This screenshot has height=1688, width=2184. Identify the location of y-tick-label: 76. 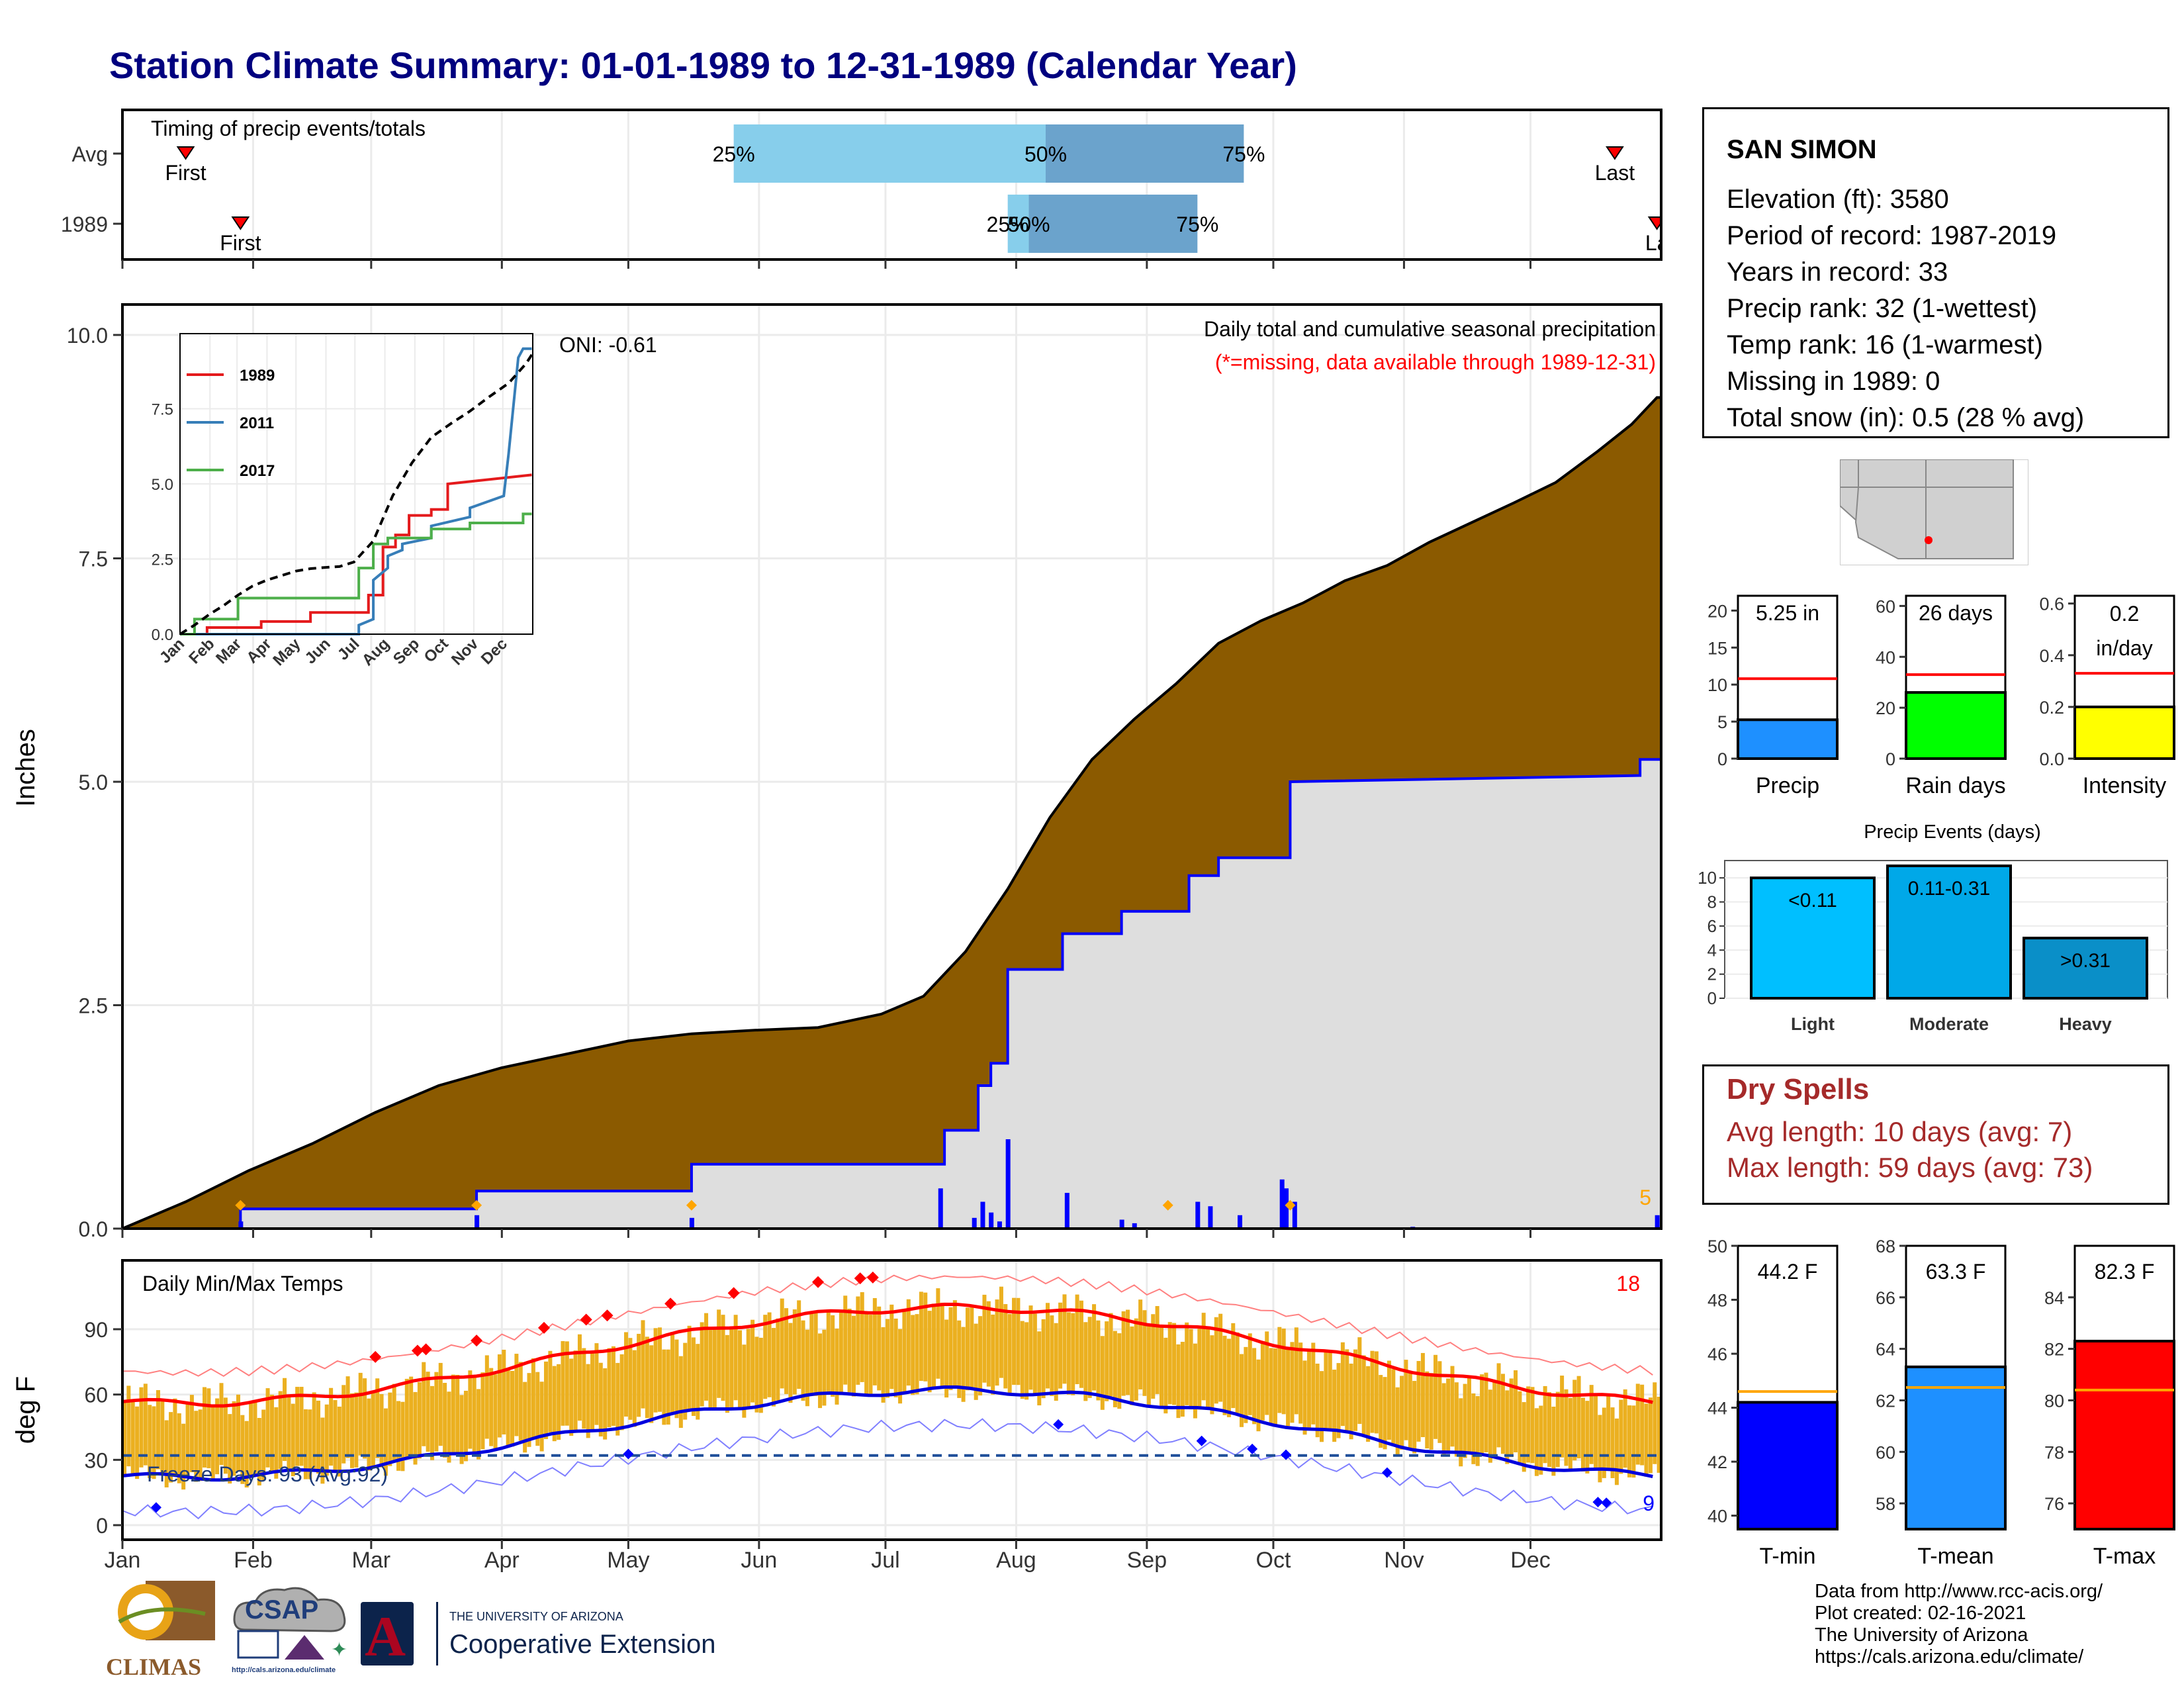
(2054, 1504).